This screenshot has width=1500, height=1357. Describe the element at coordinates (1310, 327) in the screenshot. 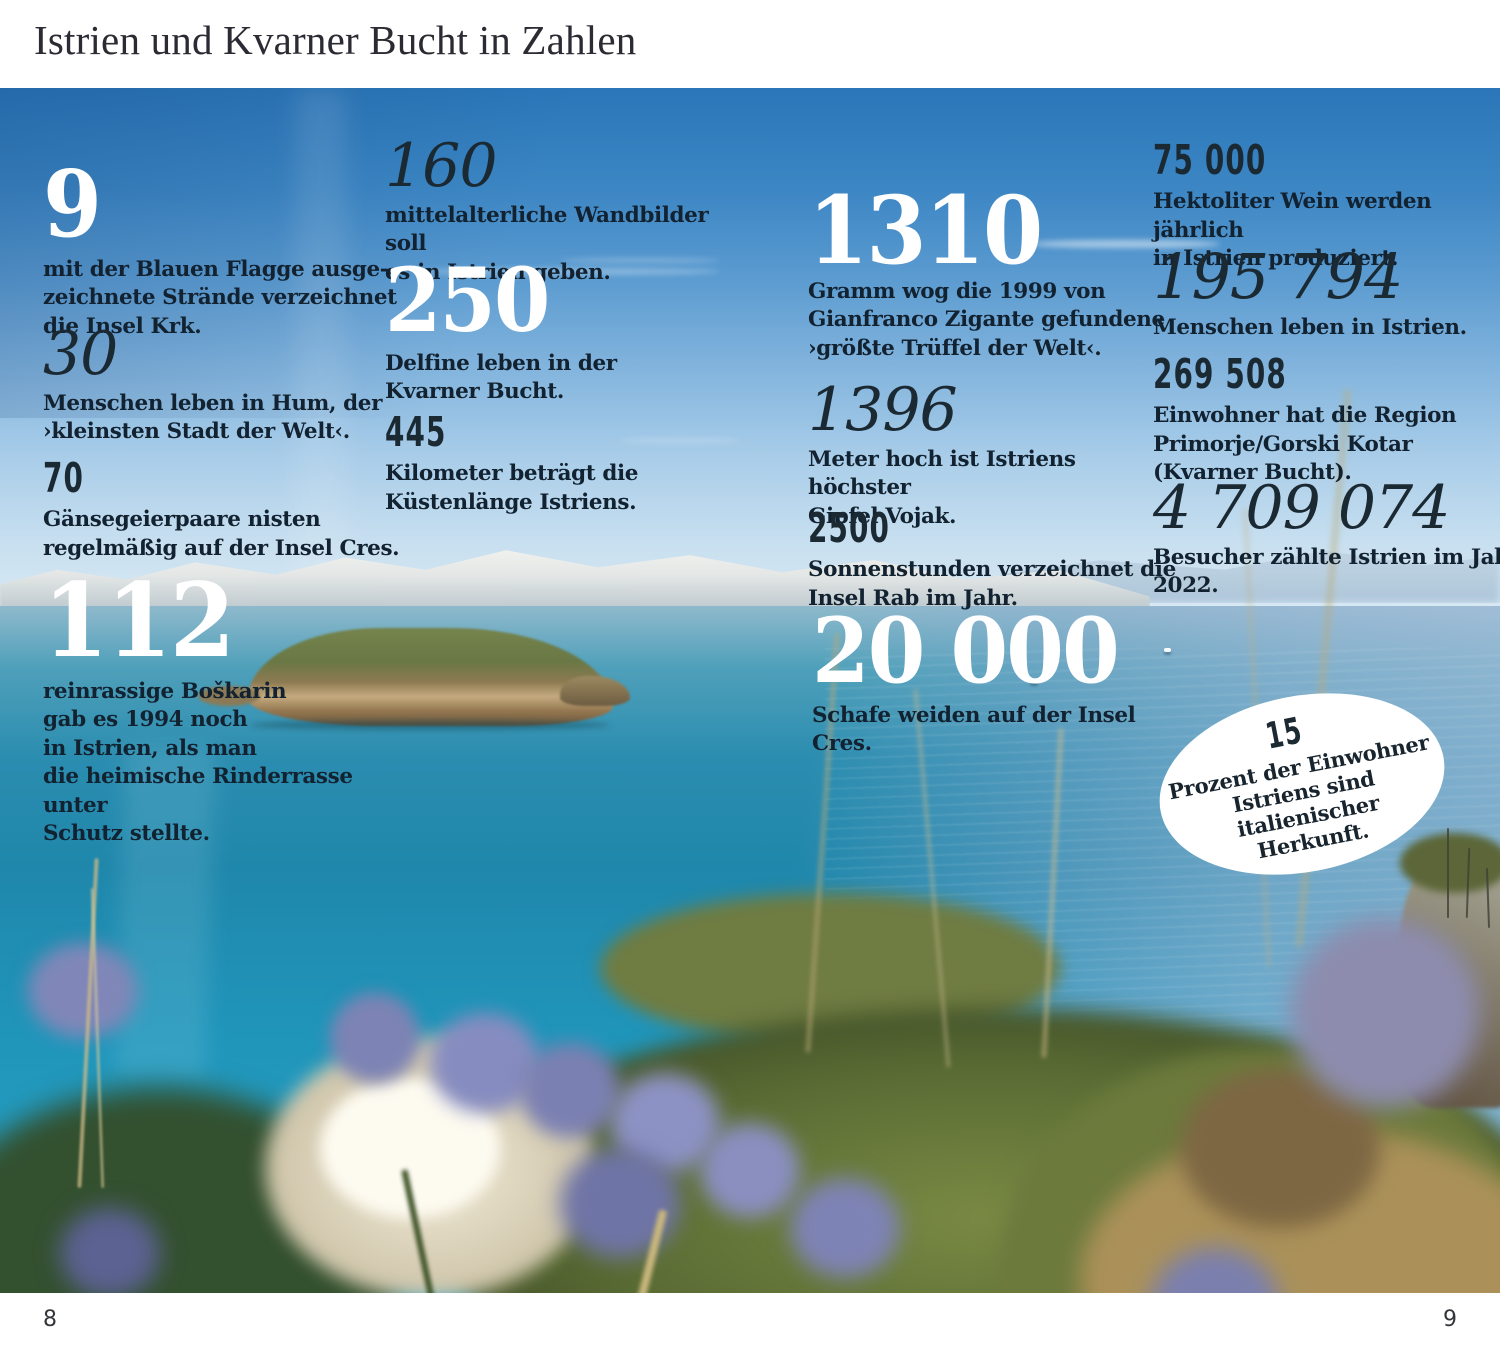

I see `stat-caption: Menschen leben in Istrien.` at that location.